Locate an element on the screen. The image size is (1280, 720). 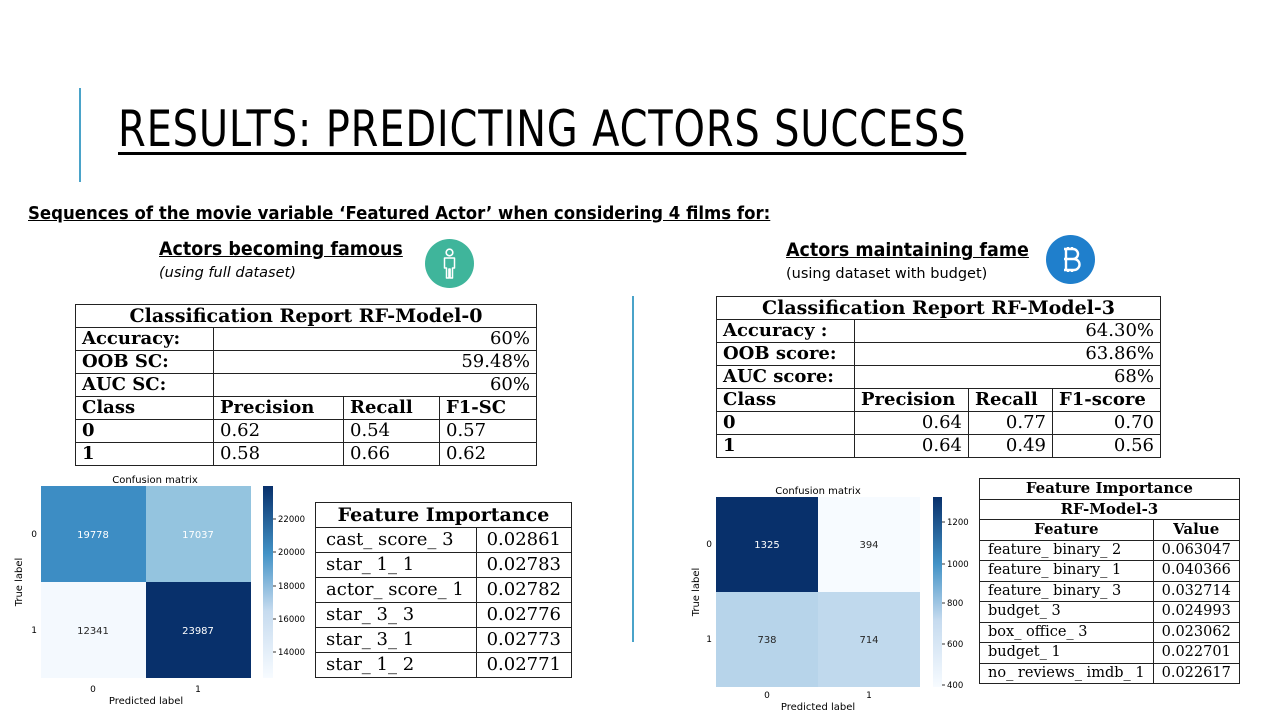
section-divider is located at coordinates (633, 469).